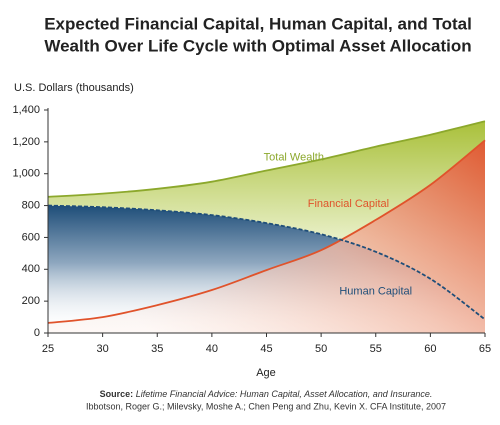 Image resolution: width=500 pixels, height=425 pixels. Describe the element at coordinates (74, 88) in the screenshot. I see `y-axis-label: U.S. Dollars (thousands)` at that location.